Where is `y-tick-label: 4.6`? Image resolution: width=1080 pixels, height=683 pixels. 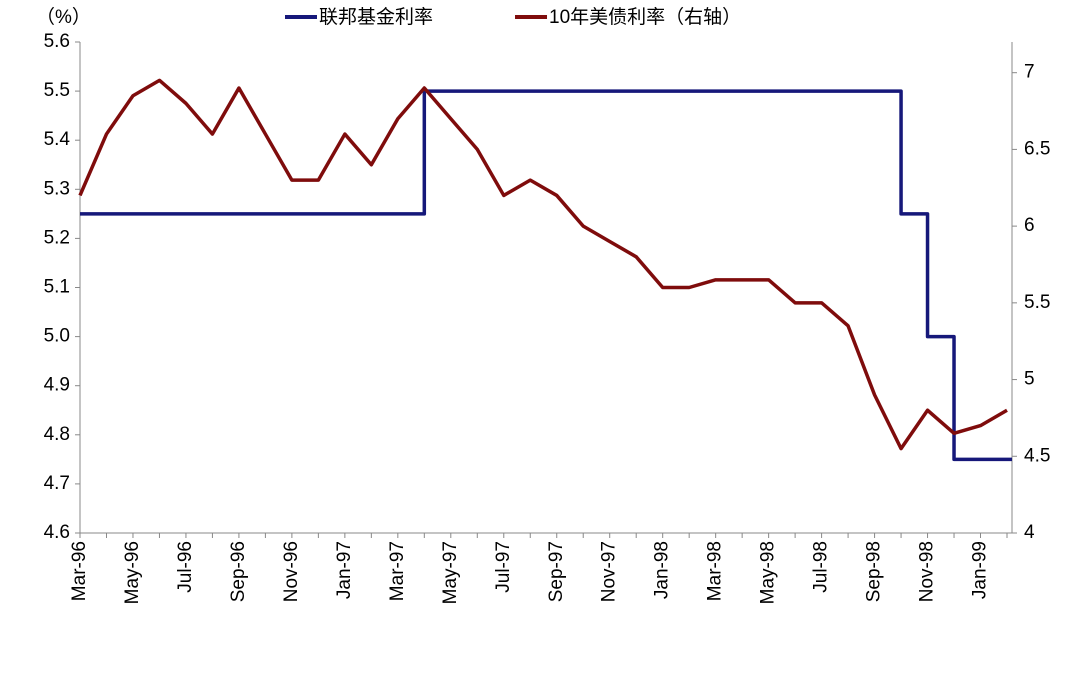
y-tick-label: 4.6 is located at coordinates (57, 532).